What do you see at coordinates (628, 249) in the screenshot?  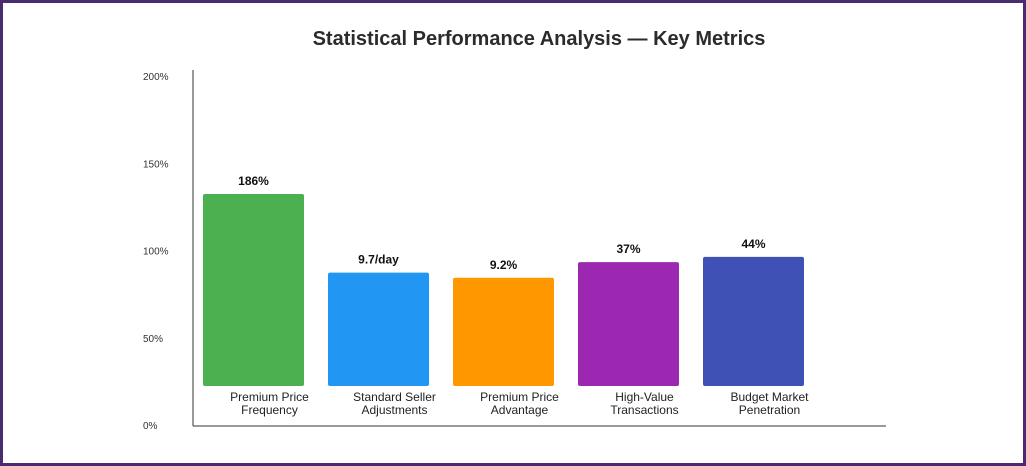 I see `data-label: 37%` at bounding box center [628, 249].